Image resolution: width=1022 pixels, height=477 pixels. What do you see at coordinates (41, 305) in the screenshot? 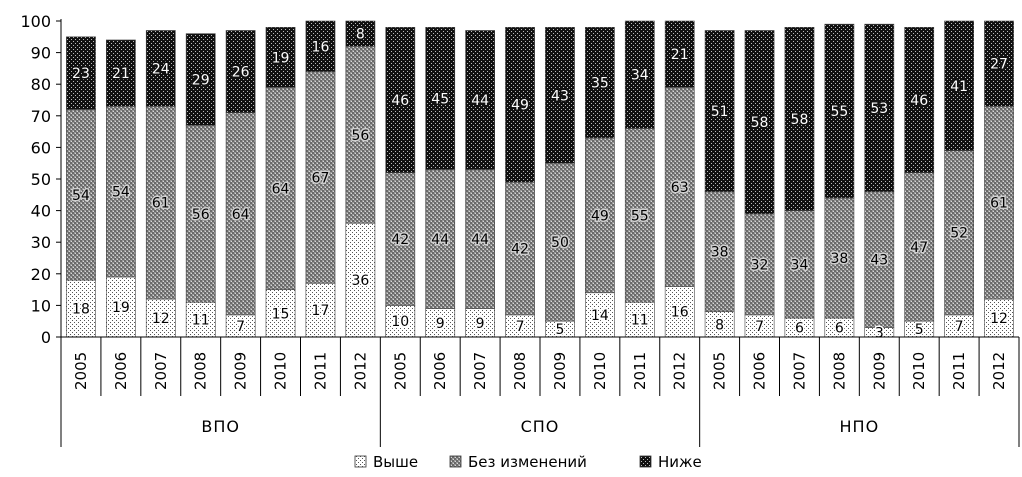
I see `y-tick-label: 10` at bounding box center [41, 305].